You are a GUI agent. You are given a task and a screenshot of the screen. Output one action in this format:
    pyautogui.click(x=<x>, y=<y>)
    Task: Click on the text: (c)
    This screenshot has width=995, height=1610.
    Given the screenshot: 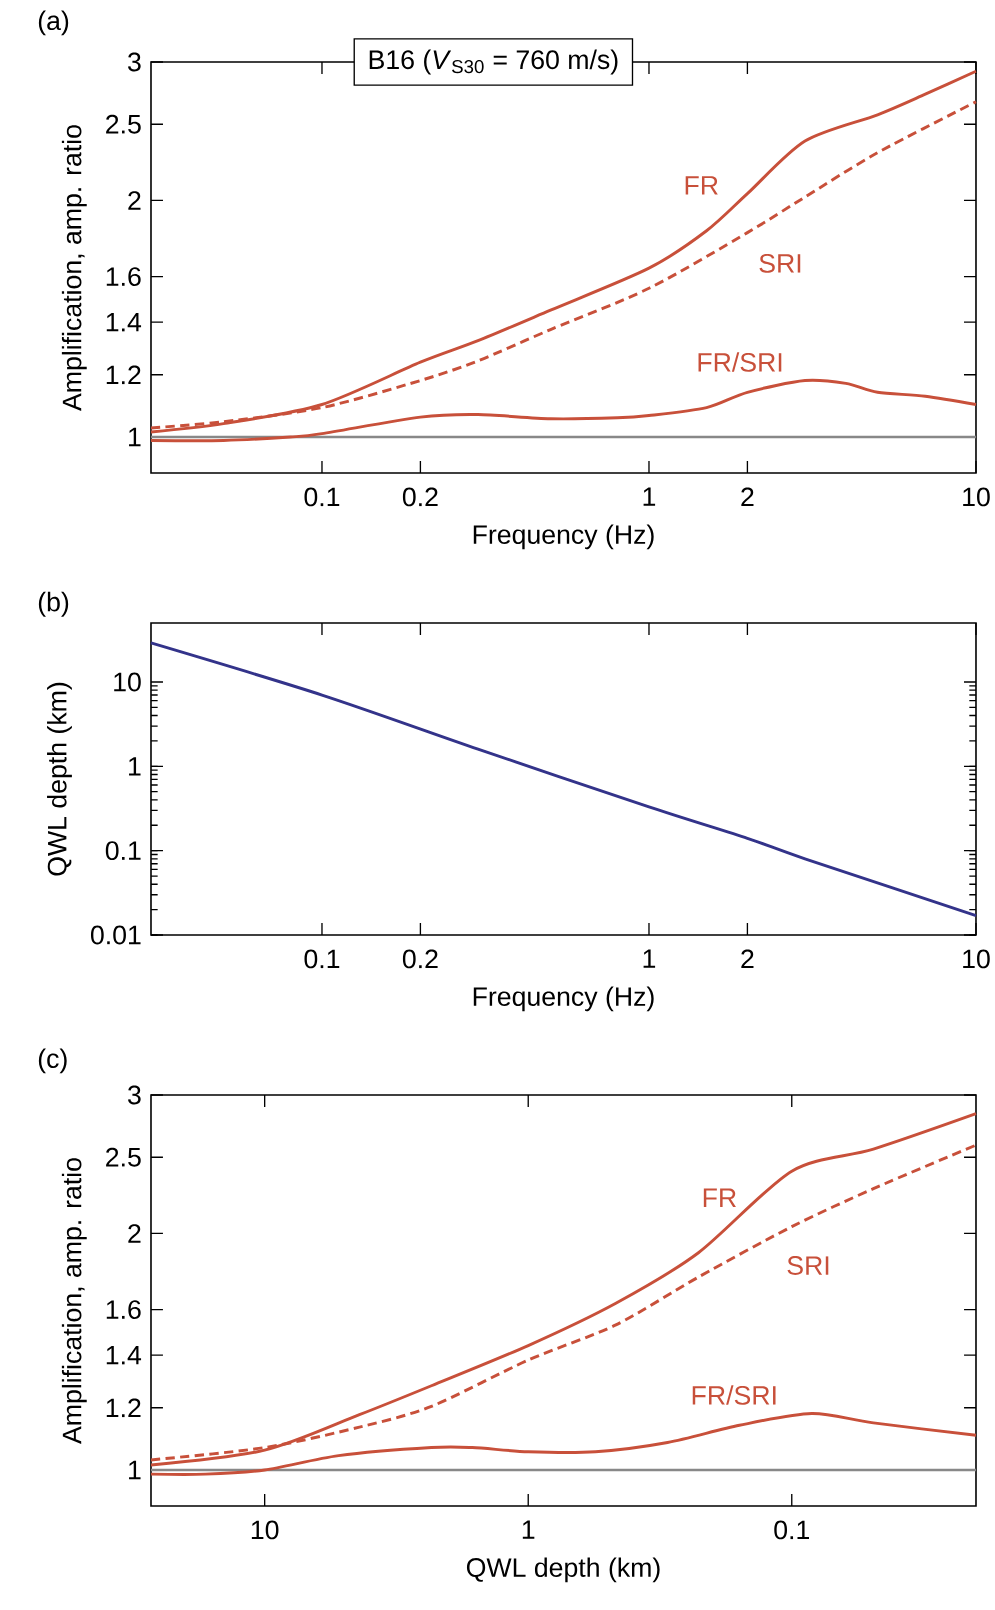 What is the action you would take?
    pyautogui.click(x=52, y=1061)
    